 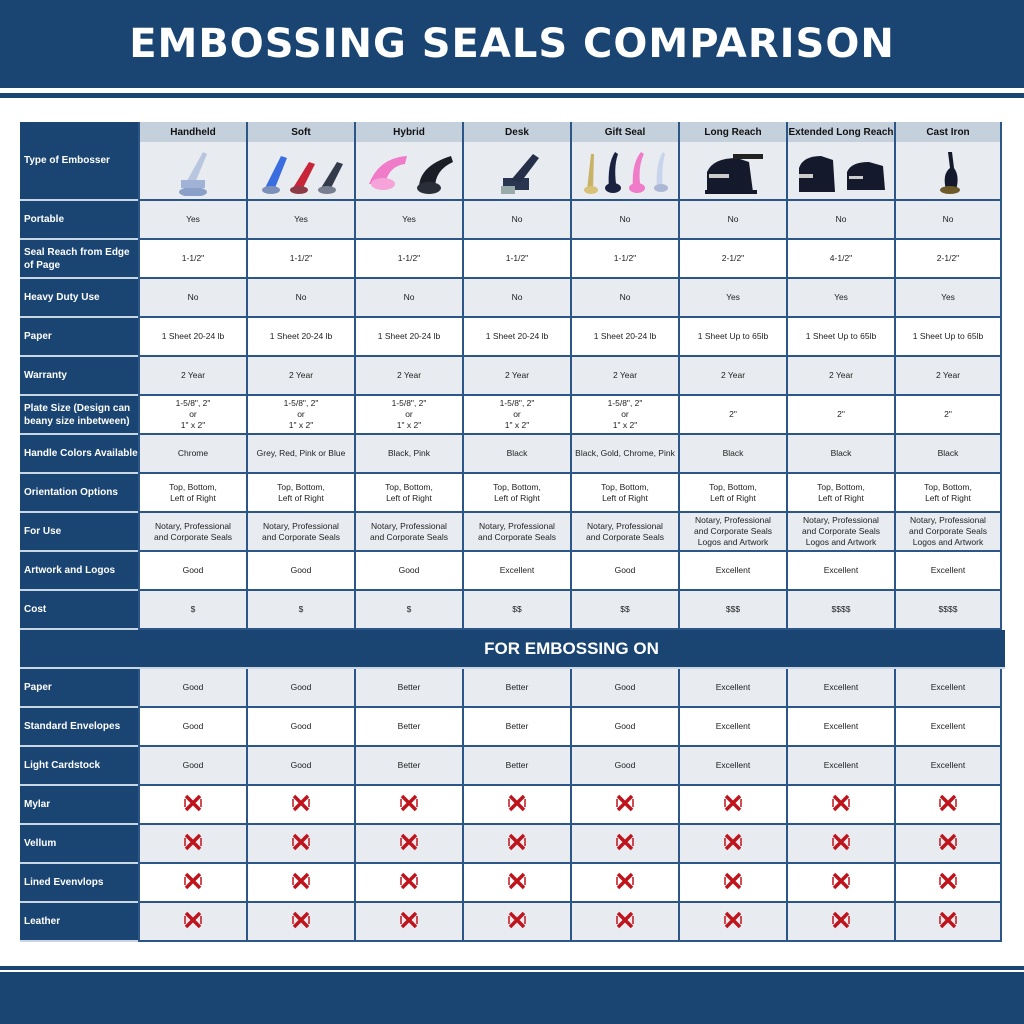 I want to click on cell-value: 1 Sheet 20-24 lb, so click(x=517, y=336).